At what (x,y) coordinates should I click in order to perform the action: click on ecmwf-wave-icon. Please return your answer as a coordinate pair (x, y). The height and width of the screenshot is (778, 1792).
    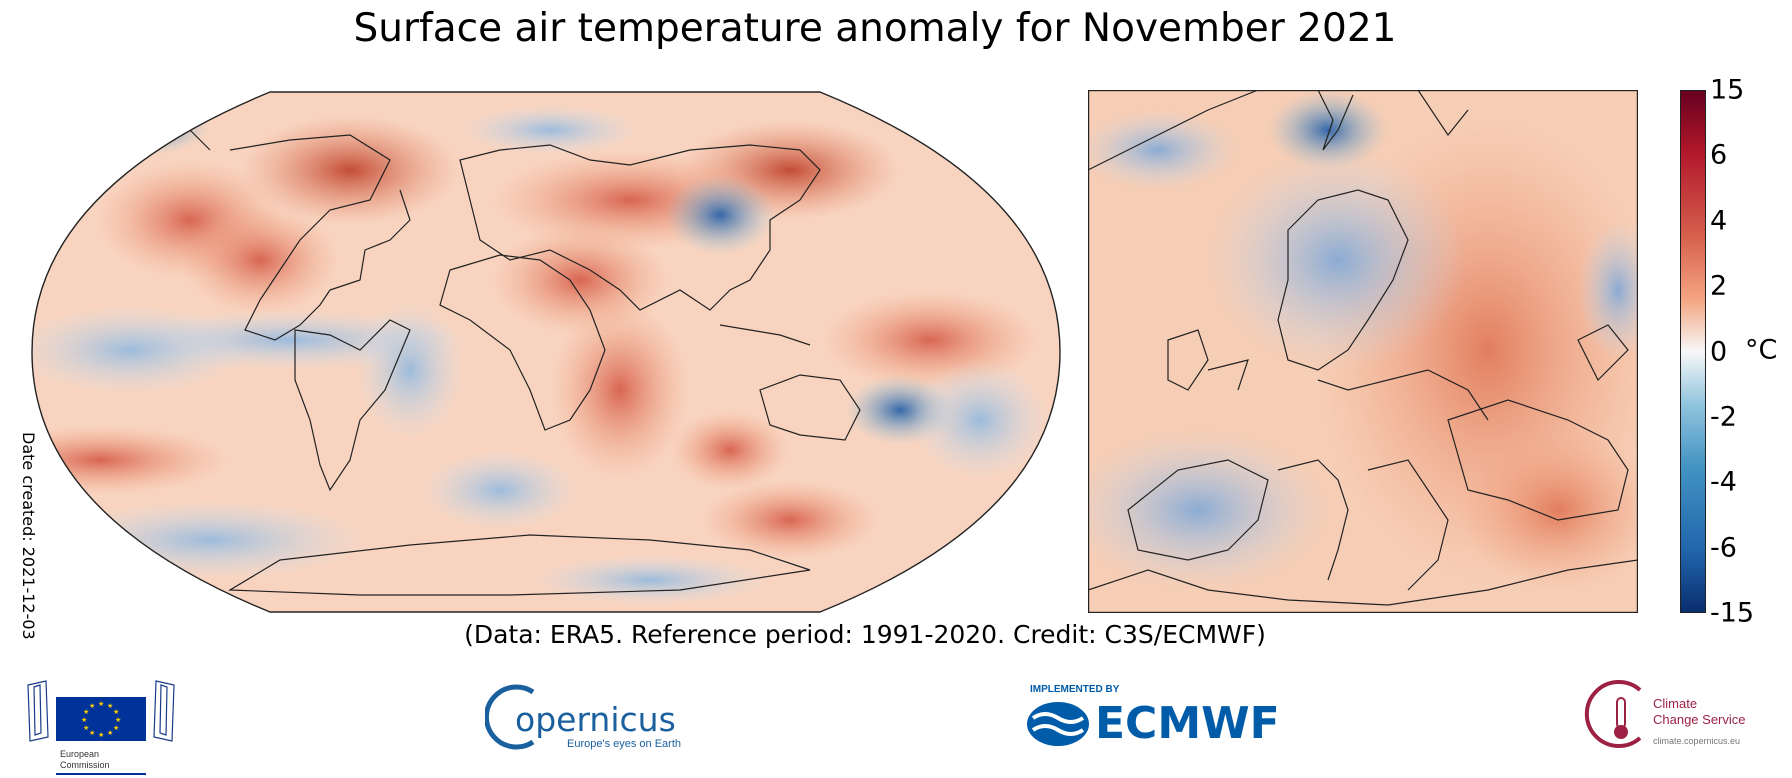
    Looking at the image, I should click on (1058, 724).